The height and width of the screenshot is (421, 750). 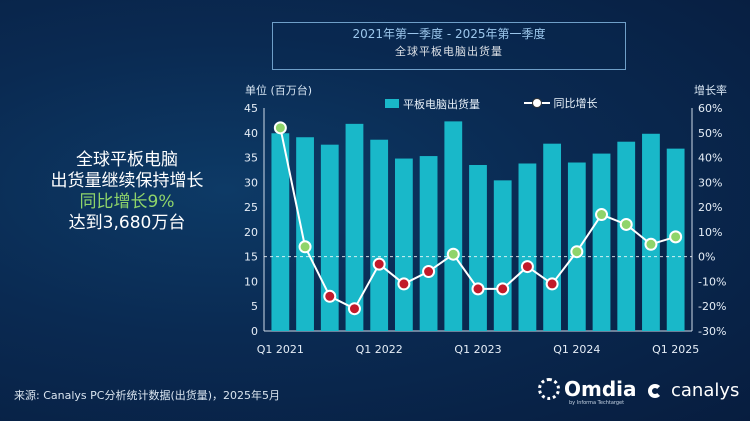 What do you see at coordinates (511, 103) in the screenshot?
I see `legend: 平板电脑出货量 同比增长` at bounding box center [511, 103].